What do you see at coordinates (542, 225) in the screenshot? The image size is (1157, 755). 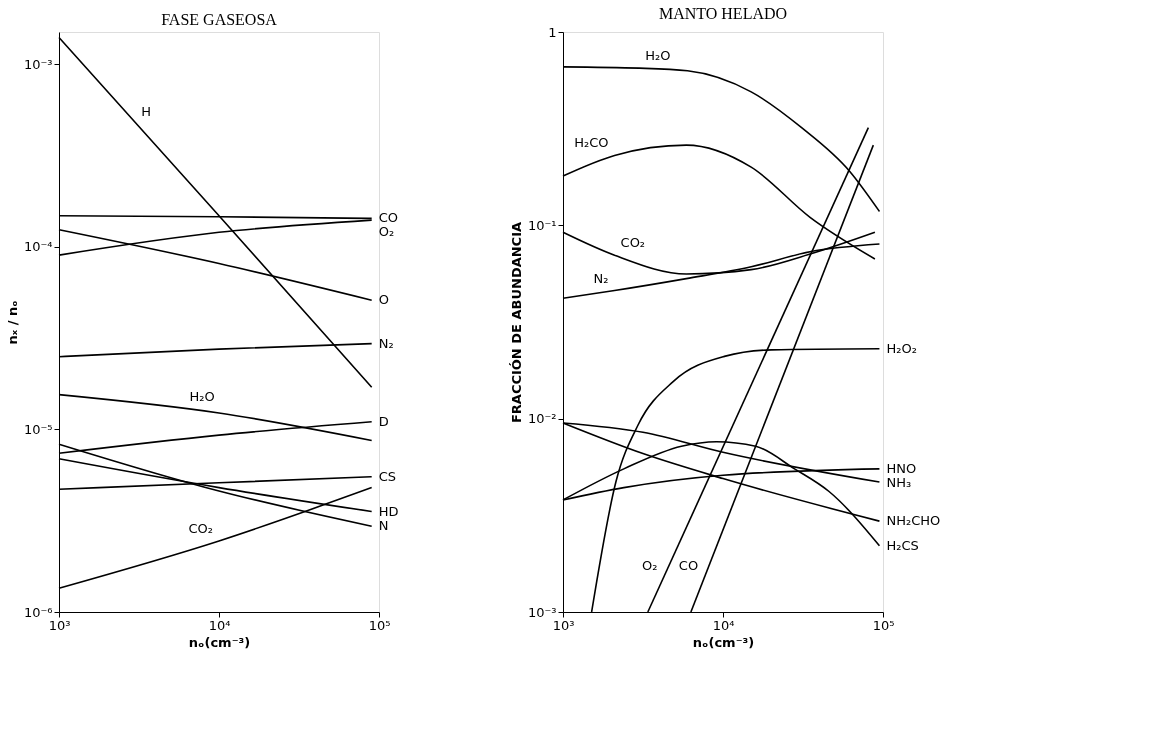 I see `y-tick-label: 10⁻¹` at bounding box center [542, 225].